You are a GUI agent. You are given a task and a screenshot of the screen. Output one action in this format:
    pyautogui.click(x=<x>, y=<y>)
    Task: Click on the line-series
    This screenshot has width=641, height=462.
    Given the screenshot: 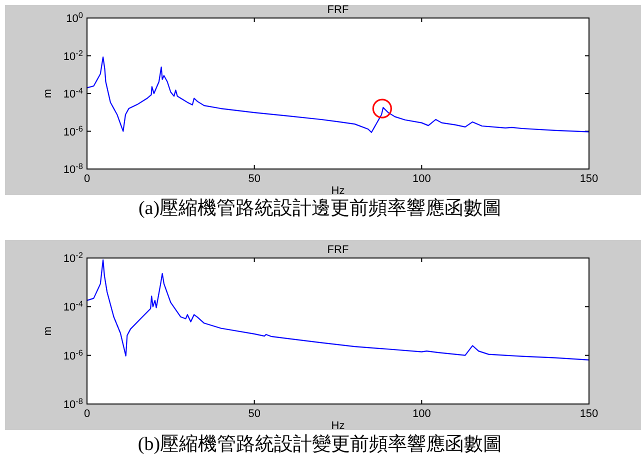 What is the action you would take?
    pyautogui.click(x=338, y=94)
    